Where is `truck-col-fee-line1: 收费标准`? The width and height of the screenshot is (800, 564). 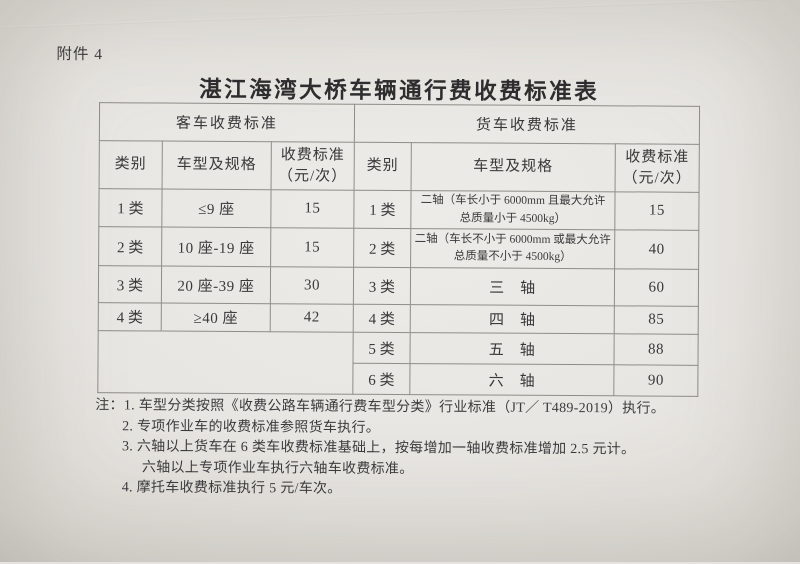
truck-col-fee-line1: 收费标准 is located at coordinates (657, 158).